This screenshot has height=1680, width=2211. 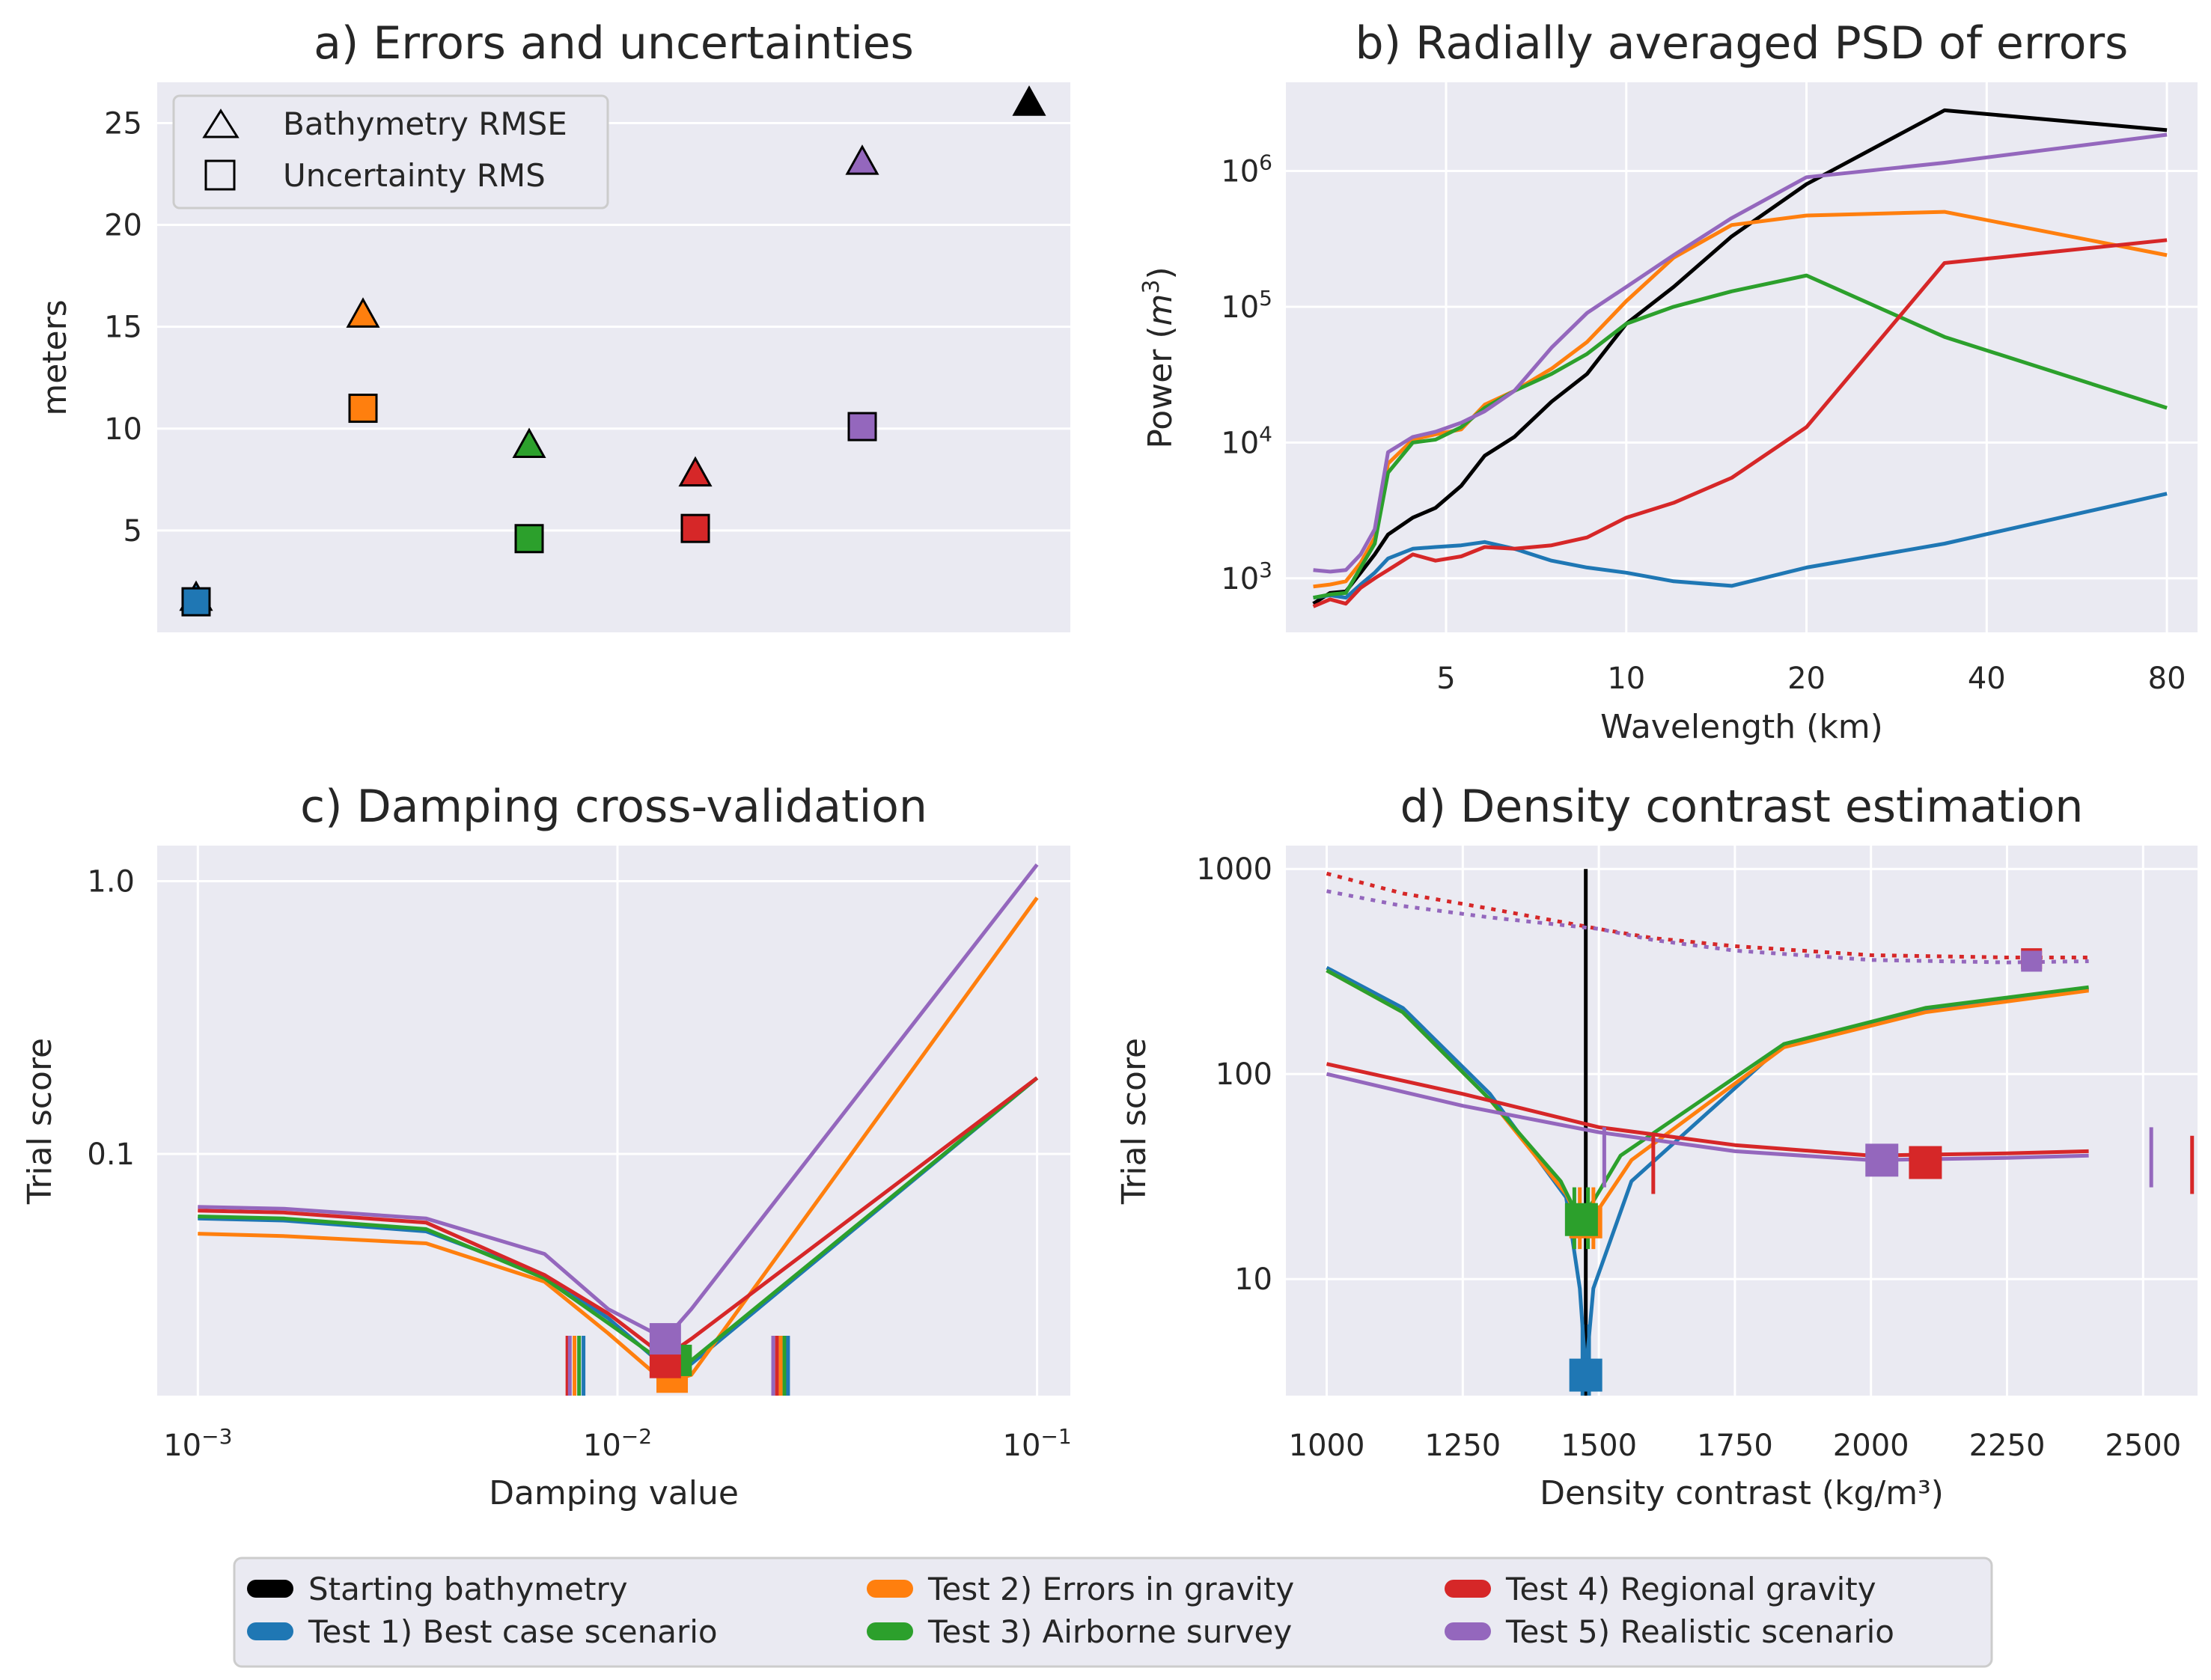 I want to click on x-tick-label: 10, so click(x=1626, y=679).